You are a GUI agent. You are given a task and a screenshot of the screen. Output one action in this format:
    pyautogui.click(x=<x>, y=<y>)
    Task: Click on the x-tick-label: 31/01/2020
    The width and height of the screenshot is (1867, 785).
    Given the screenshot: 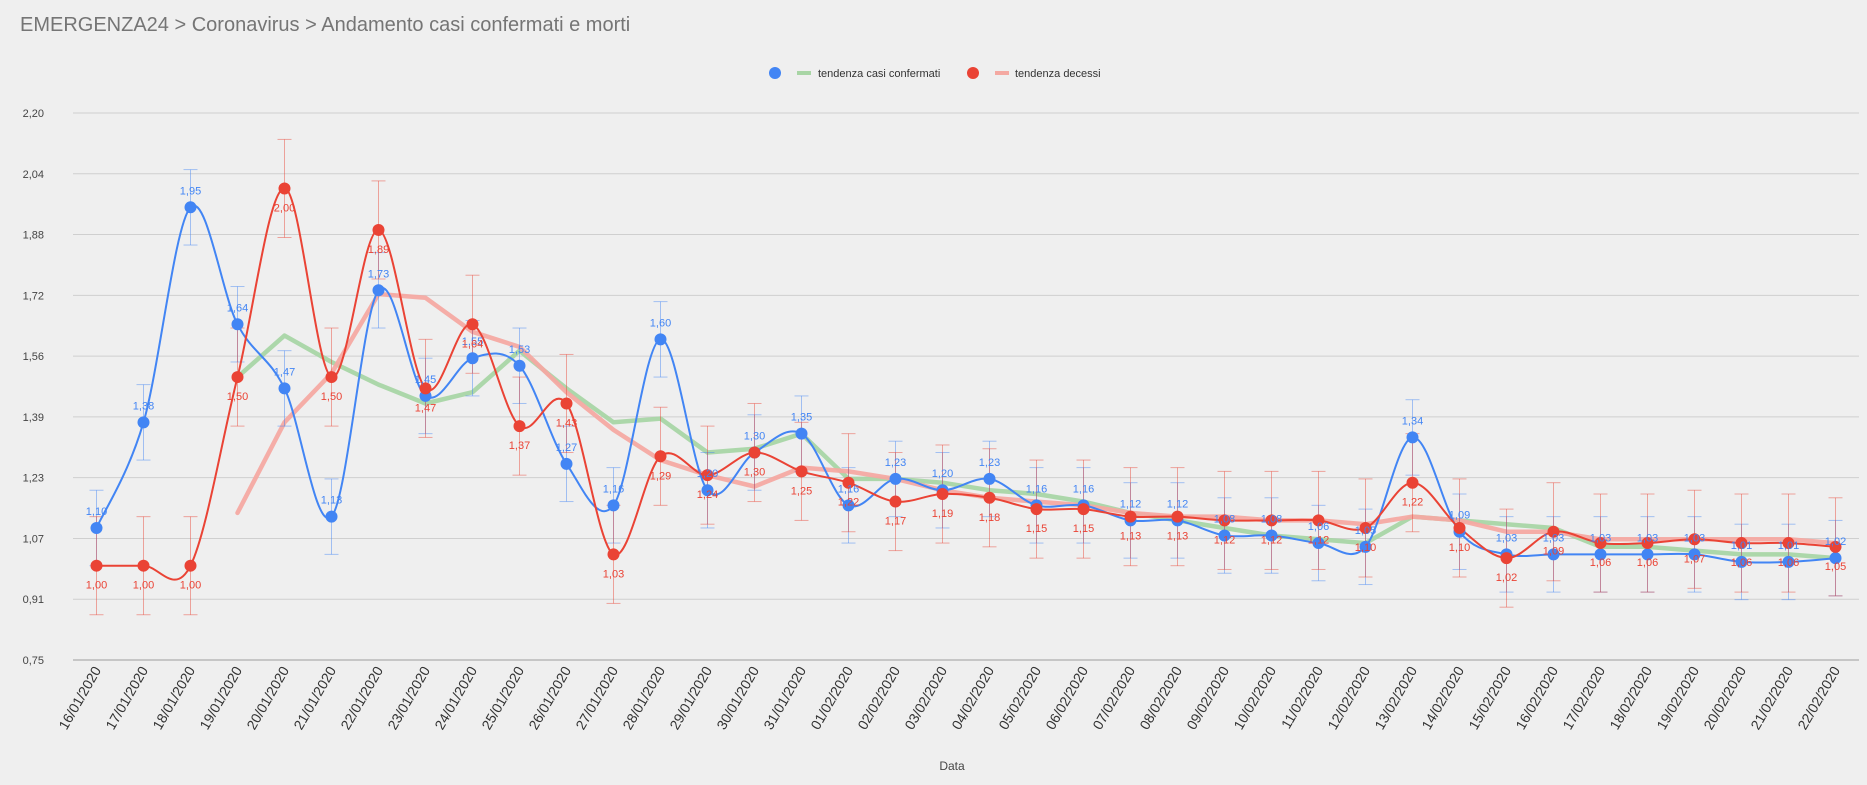 What is the action you would take?
    pyautogui.click(x=784, y=697)
    